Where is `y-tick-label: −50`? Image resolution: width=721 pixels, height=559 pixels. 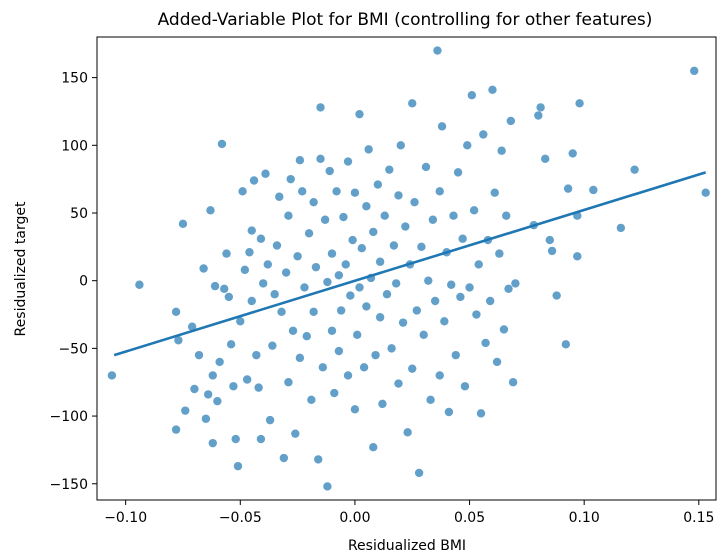
y-tick-label: −50 is located at coordinates (73, 349).